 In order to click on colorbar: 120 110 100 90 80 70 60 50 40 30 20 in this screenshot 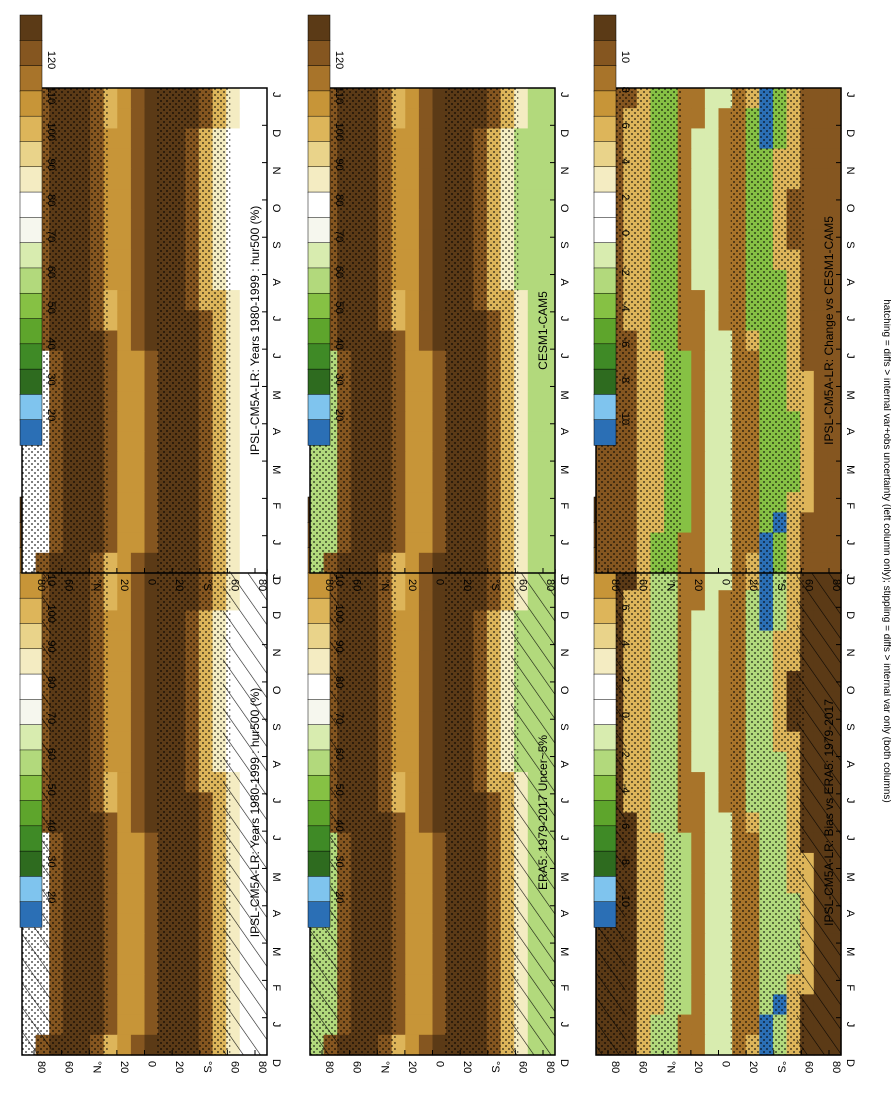, I will do `click(326, 230)`.